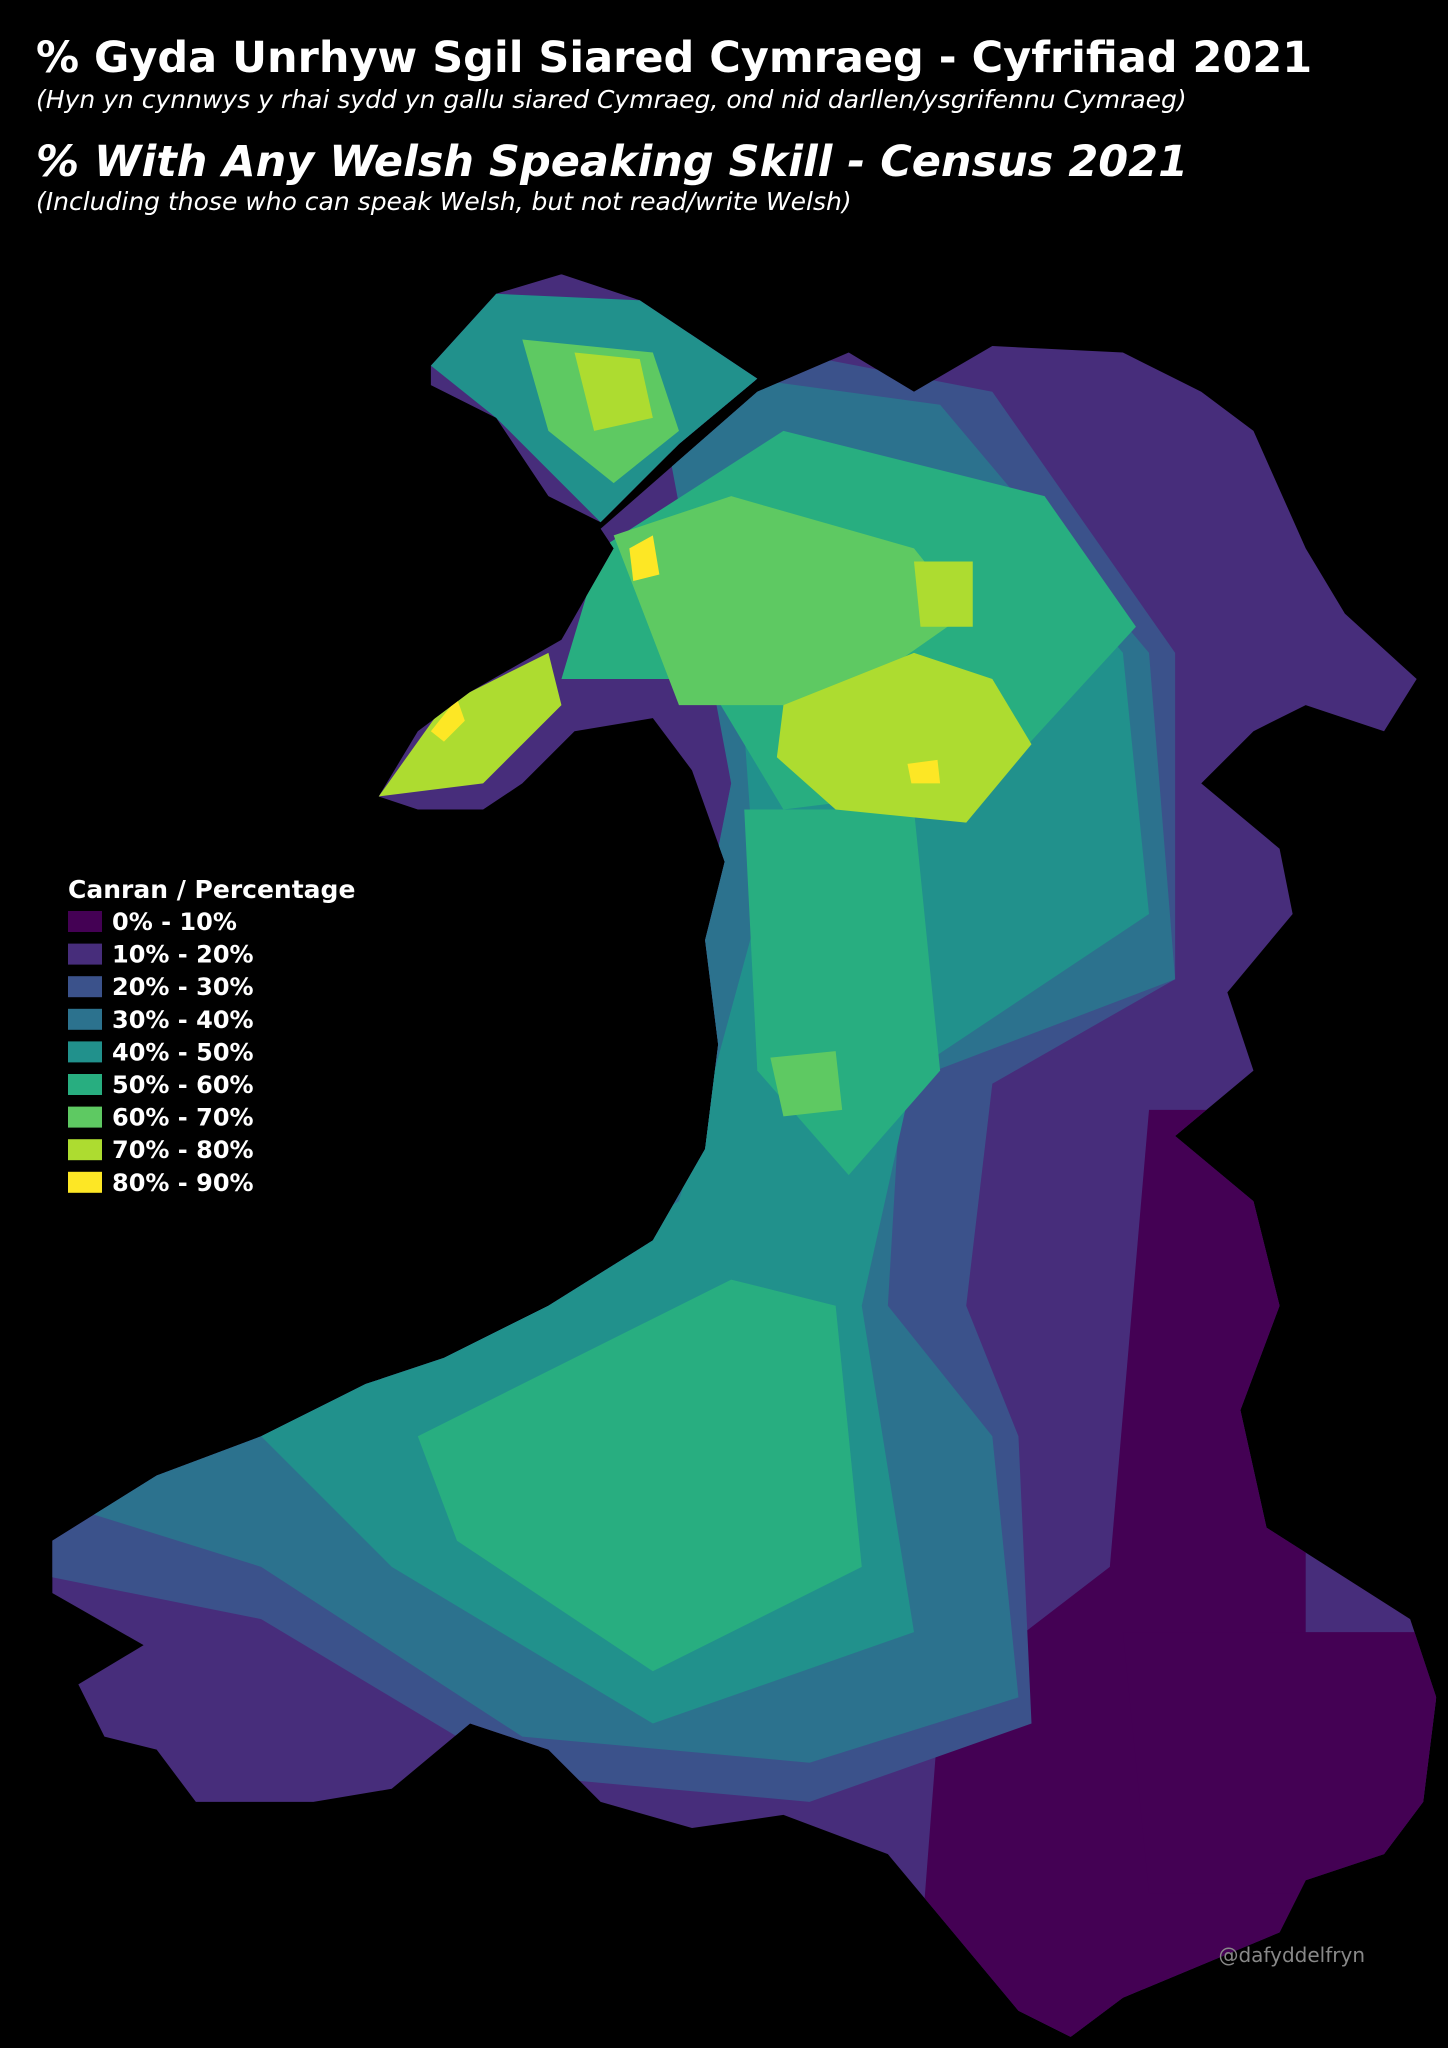 The height and width of the screenshot is (2048, 1448). What do you see at coordinates (1291, 1955) in the screenshot?
I see `credit: @dafyddelfryn` at bounding box center [1291, 1955].